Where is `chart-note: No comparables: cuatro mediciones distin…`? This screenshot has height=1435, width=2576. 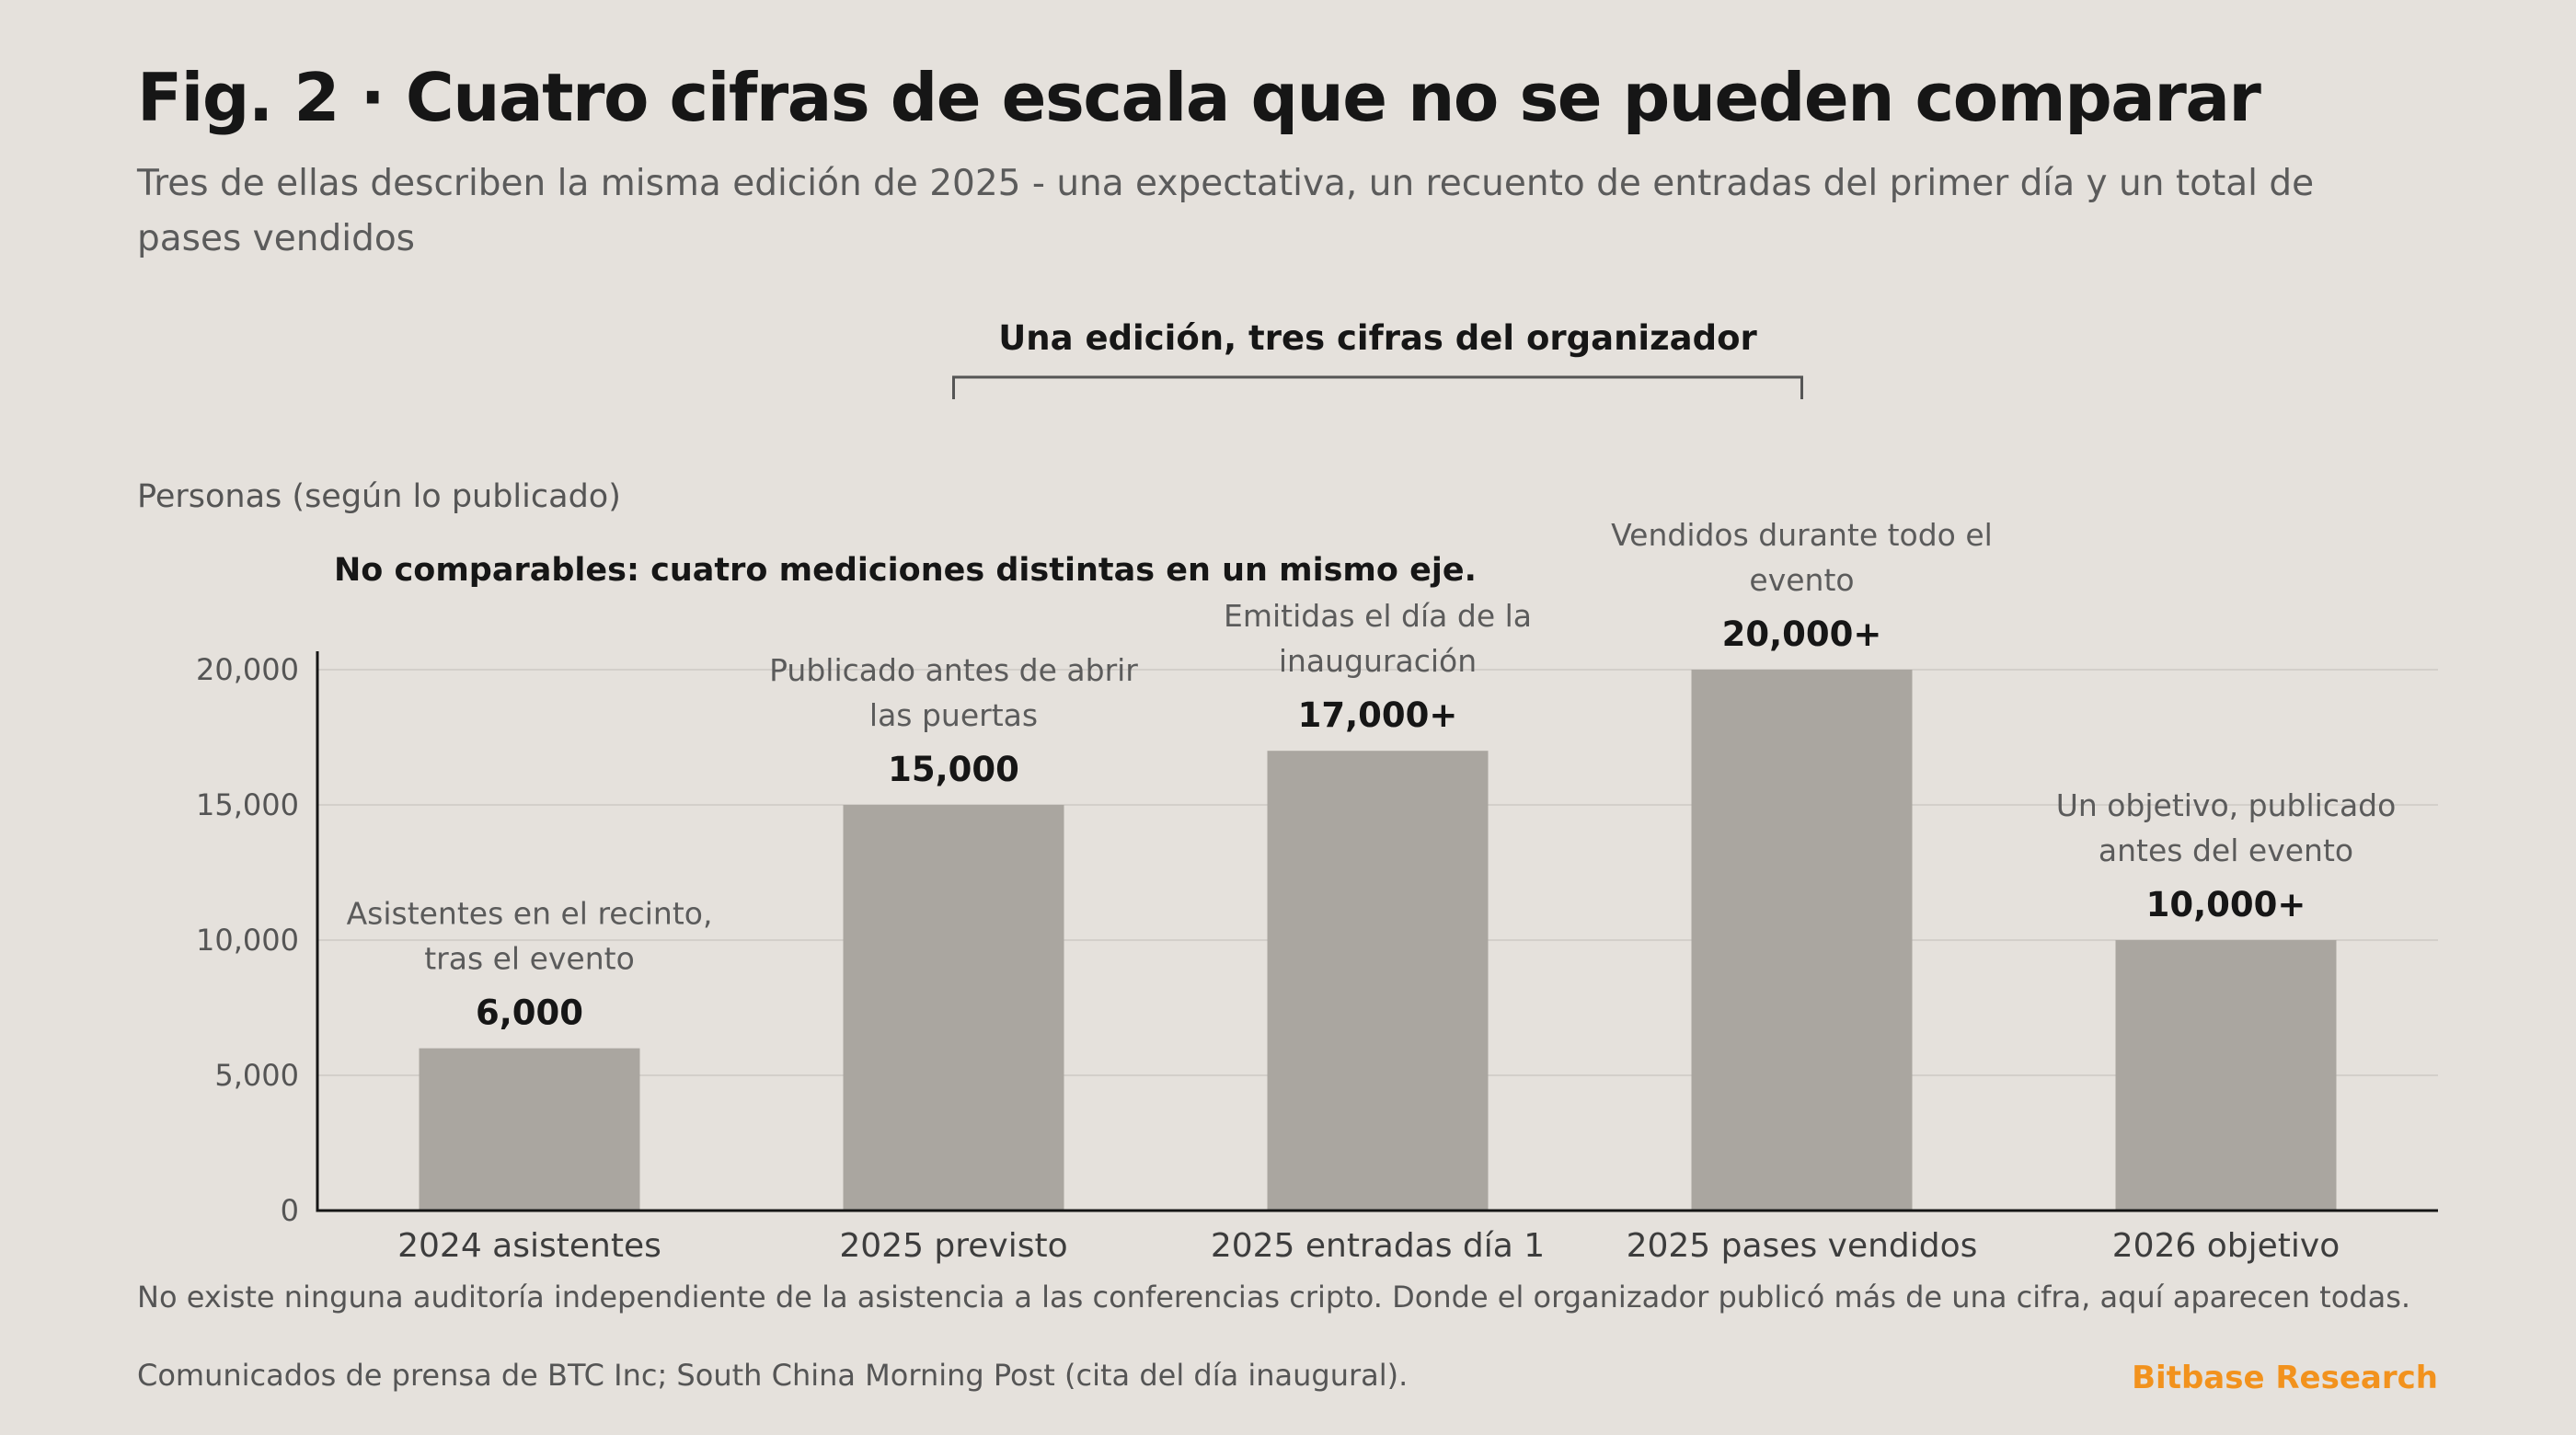 chart-note: No comparables: cuatro mediciones distin… is located at coordinates (905, 570).